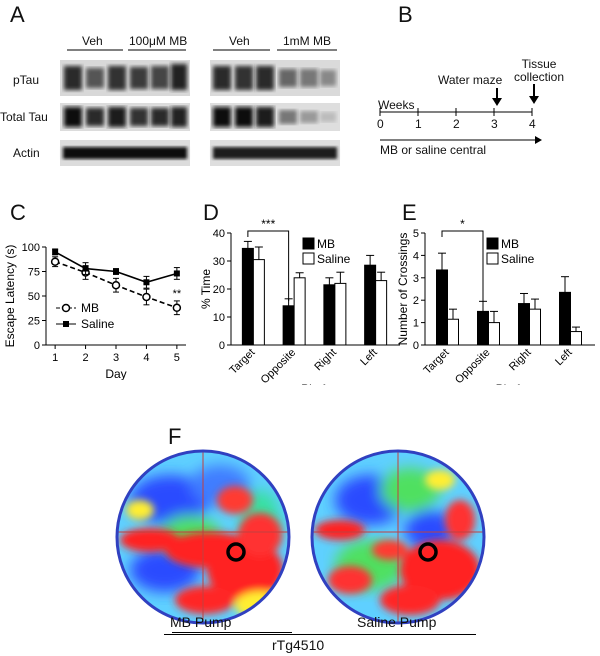 This screenshot has width=600, height=656. What do you see at coordinates (31, 248) in the screenshot?
I see `c-ytick-label-4: 100` at bounding box center [31, 248].